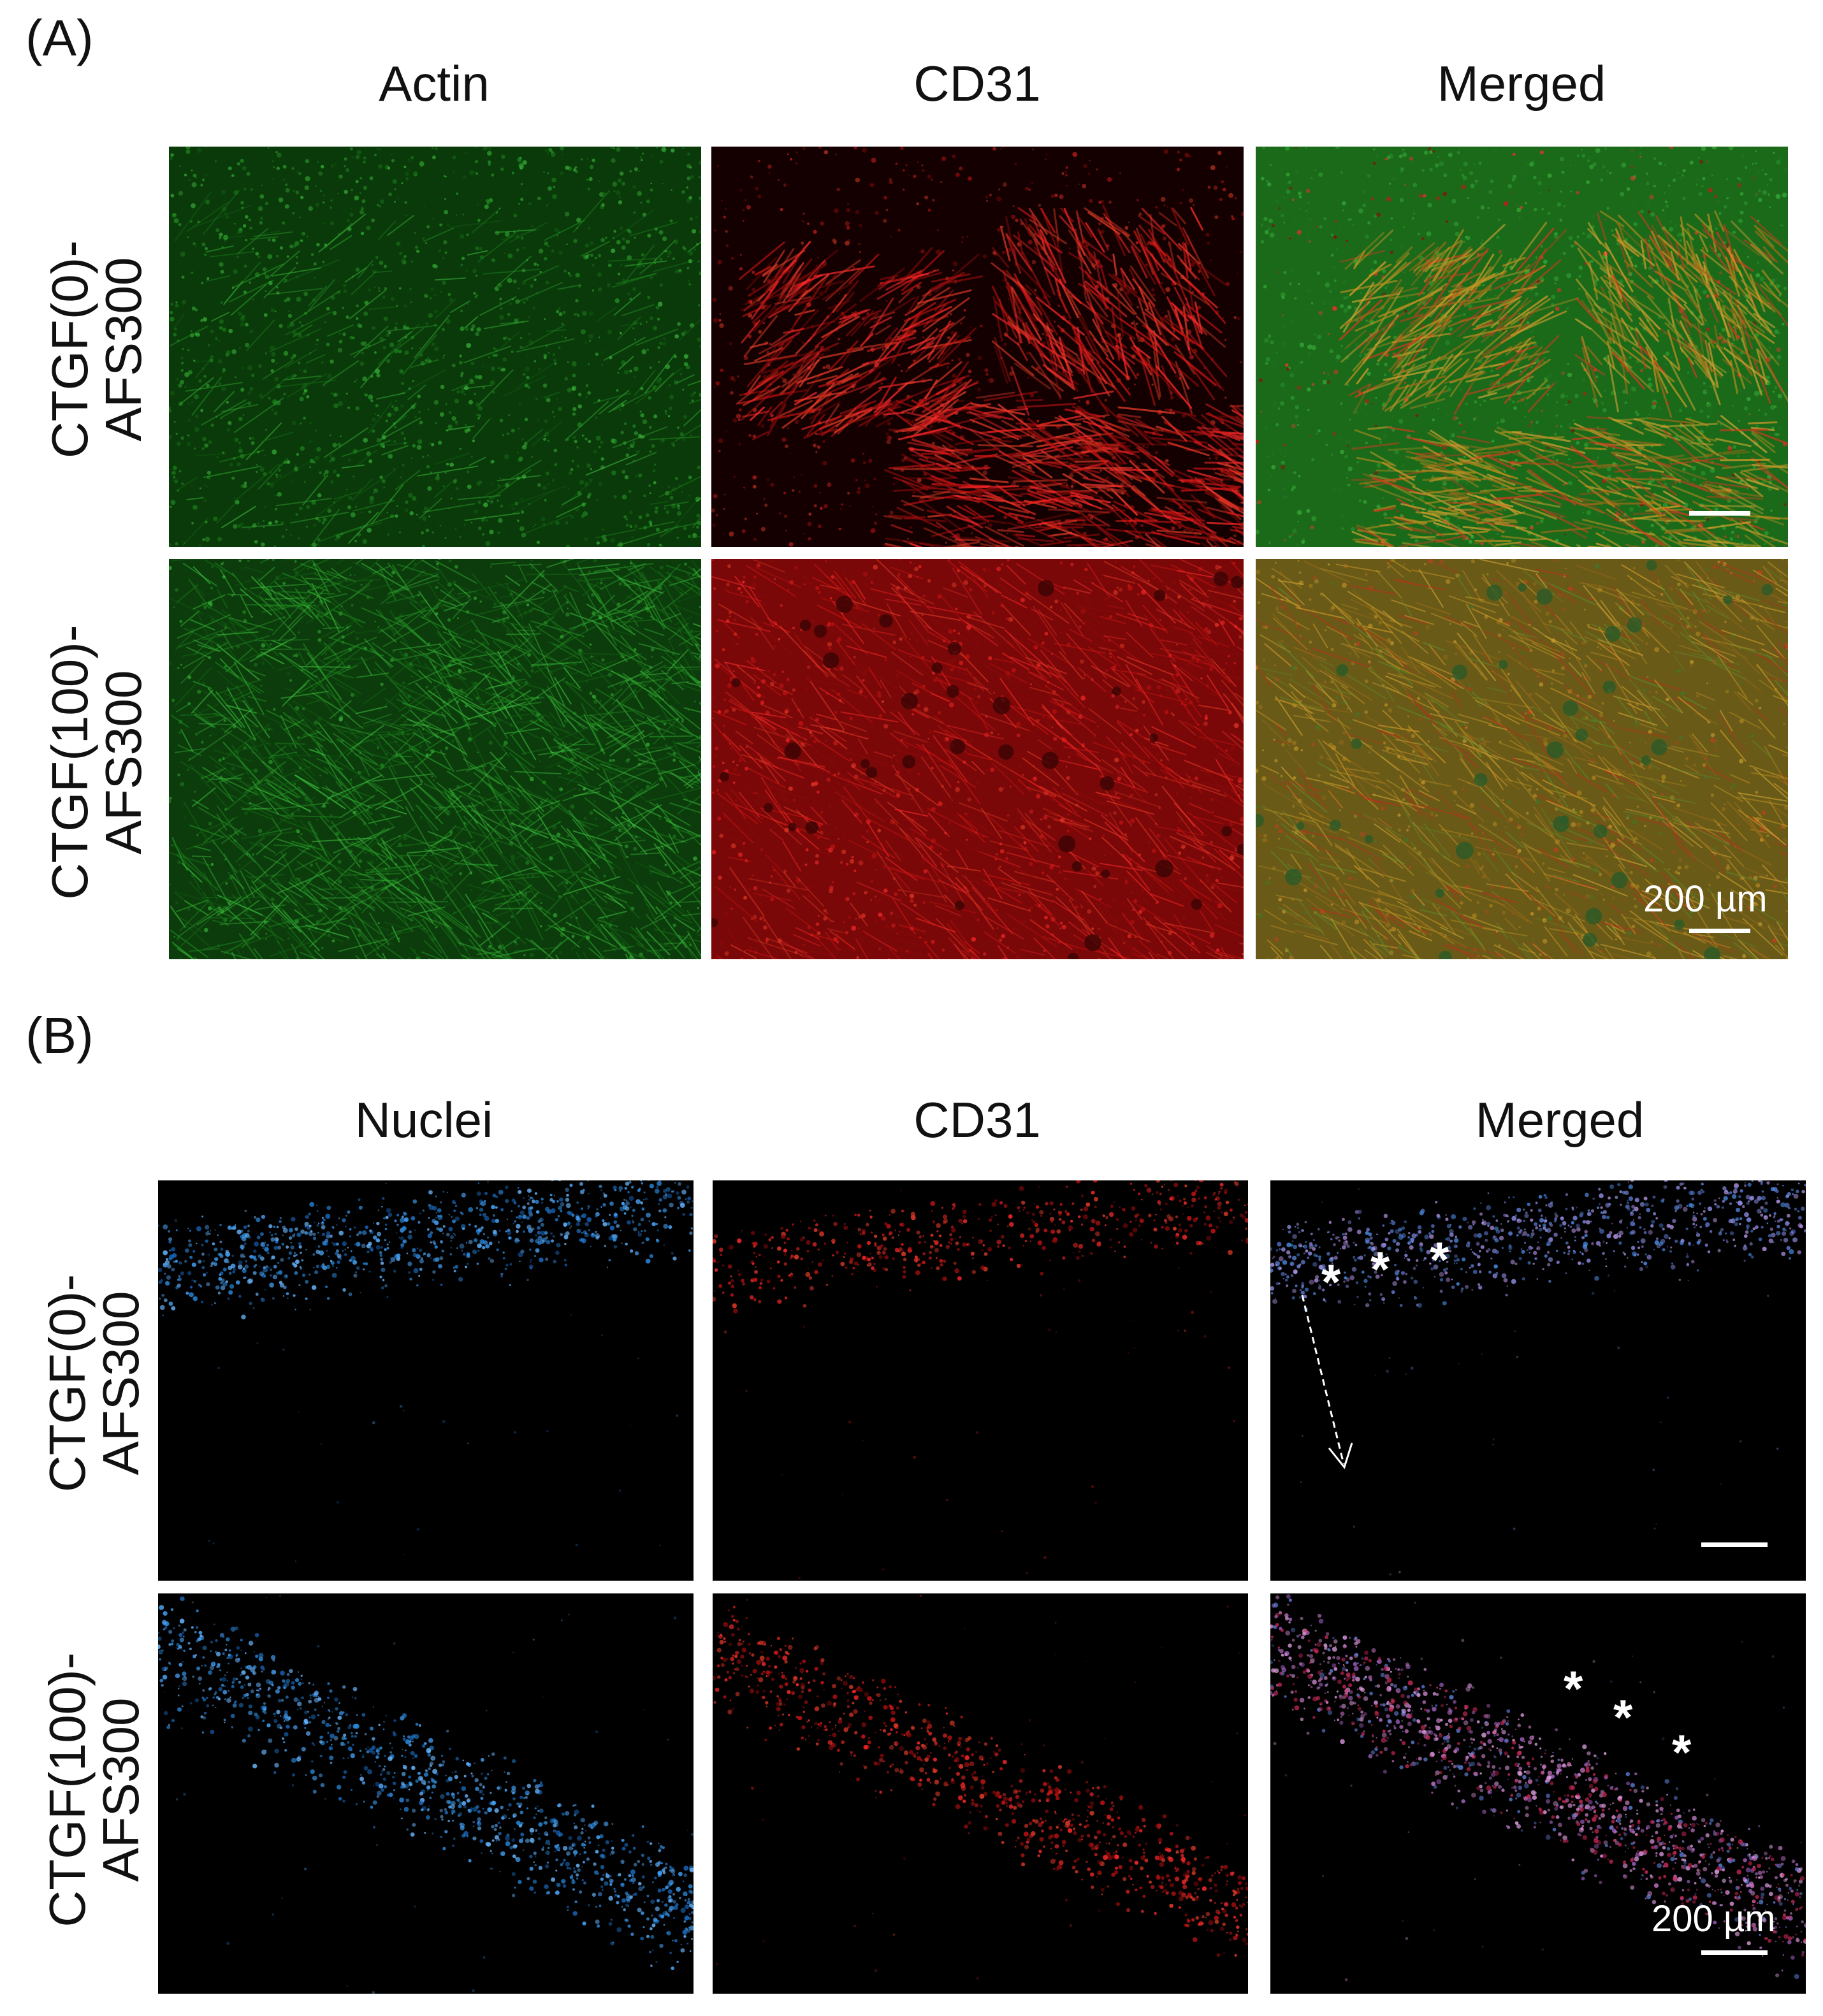 This screenshot has width=1823, height=2016. I want to click on panel-b-row-label-ctgf100: CTGF(100)- AFS300, so click(94, 1789).